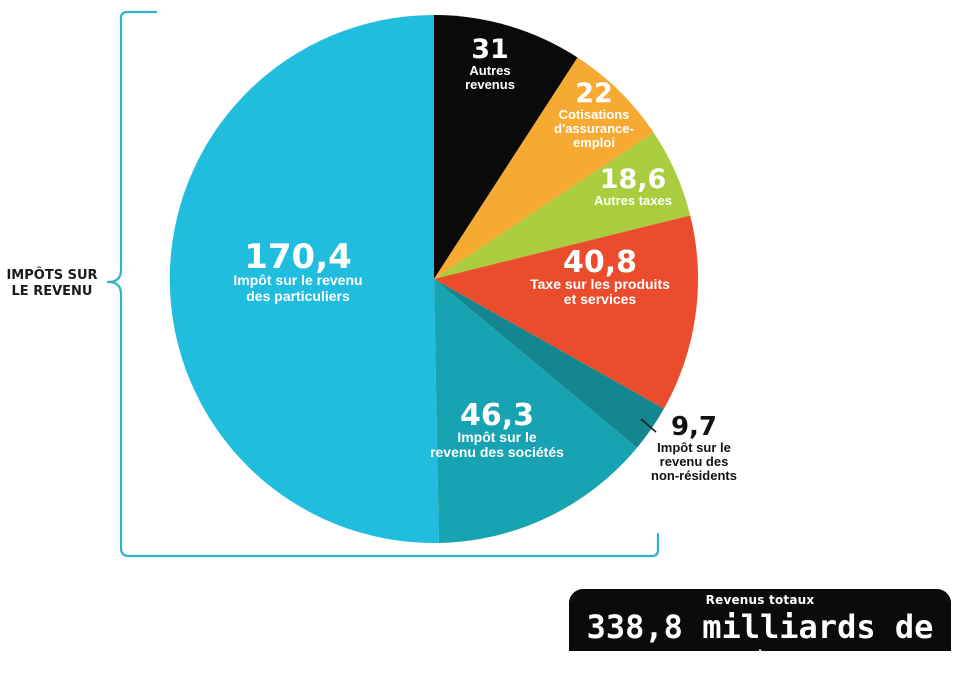  What do you see at coordinates (298, 257) in the screenshot?
I see `slice-value-label: 170,4` at bounding box center [298, 257].